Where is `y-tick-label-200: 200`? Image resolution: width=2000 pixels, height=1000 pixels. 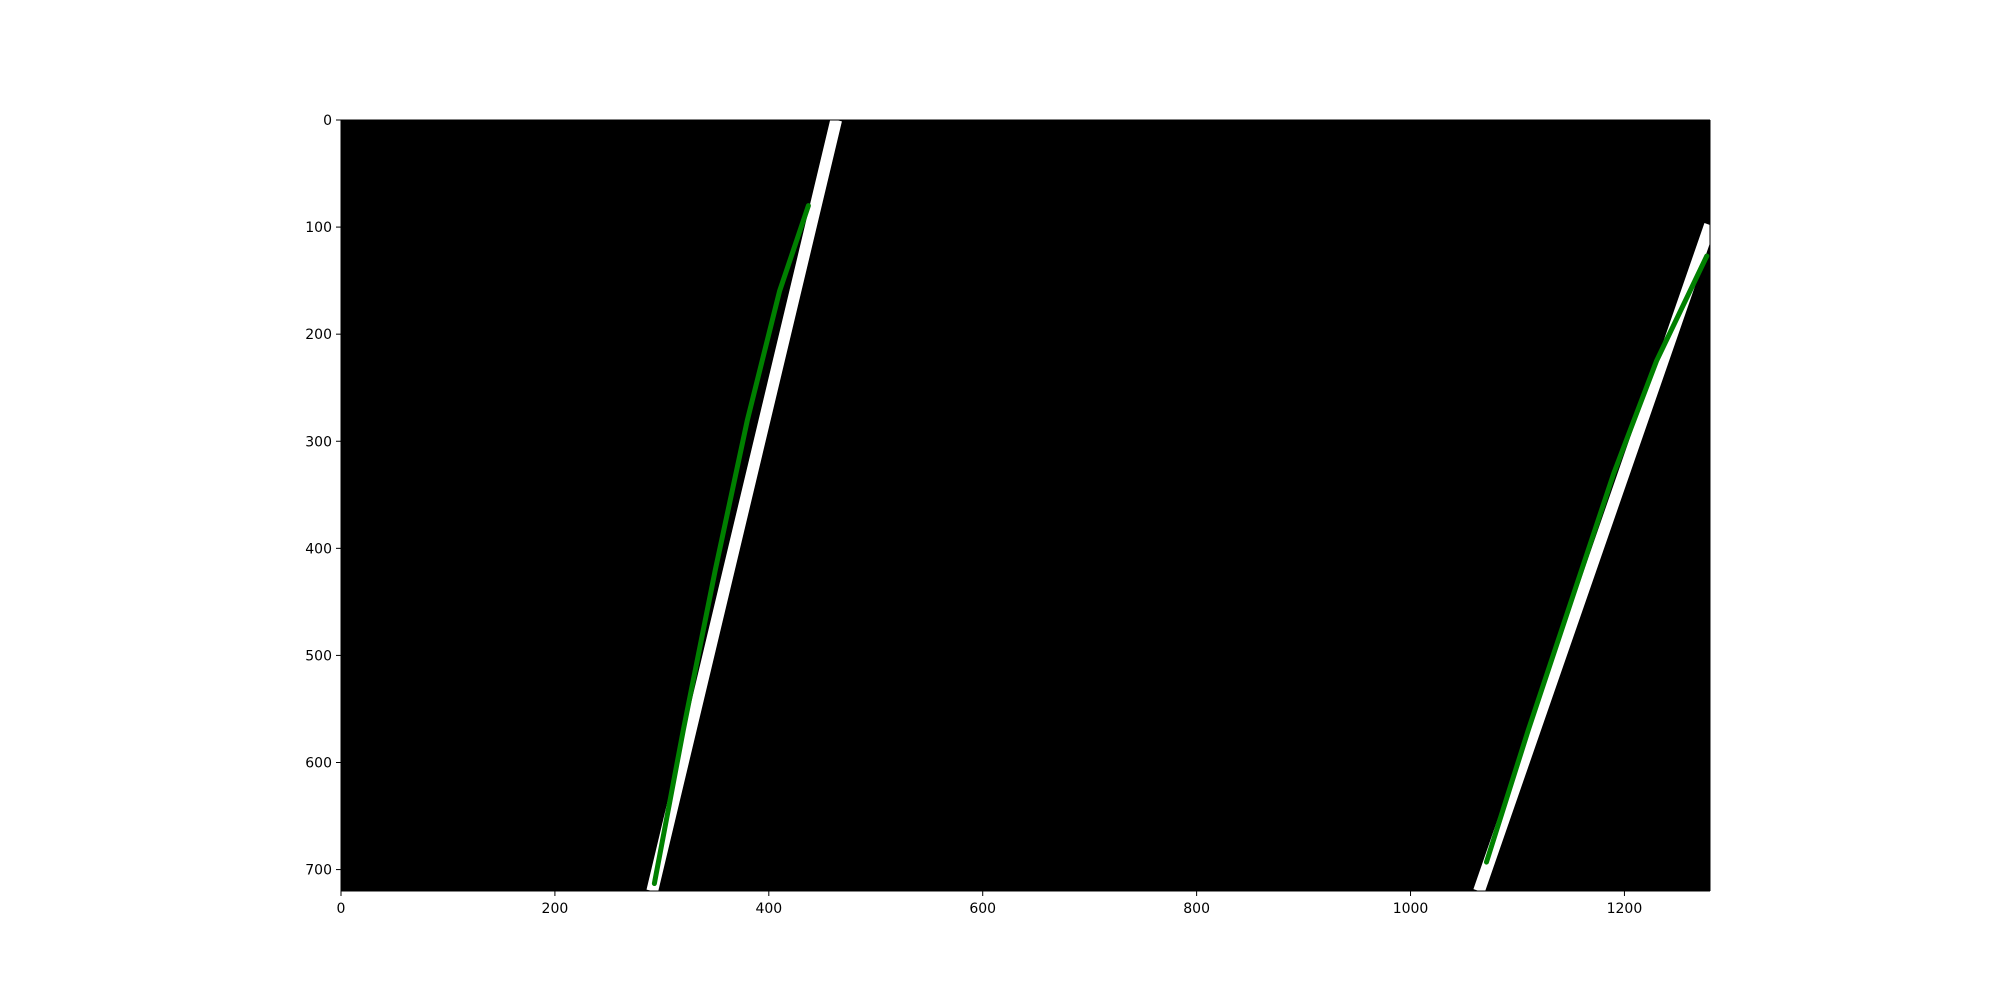 y-tick-label-200: 200 is located at coordinates (318, 335).